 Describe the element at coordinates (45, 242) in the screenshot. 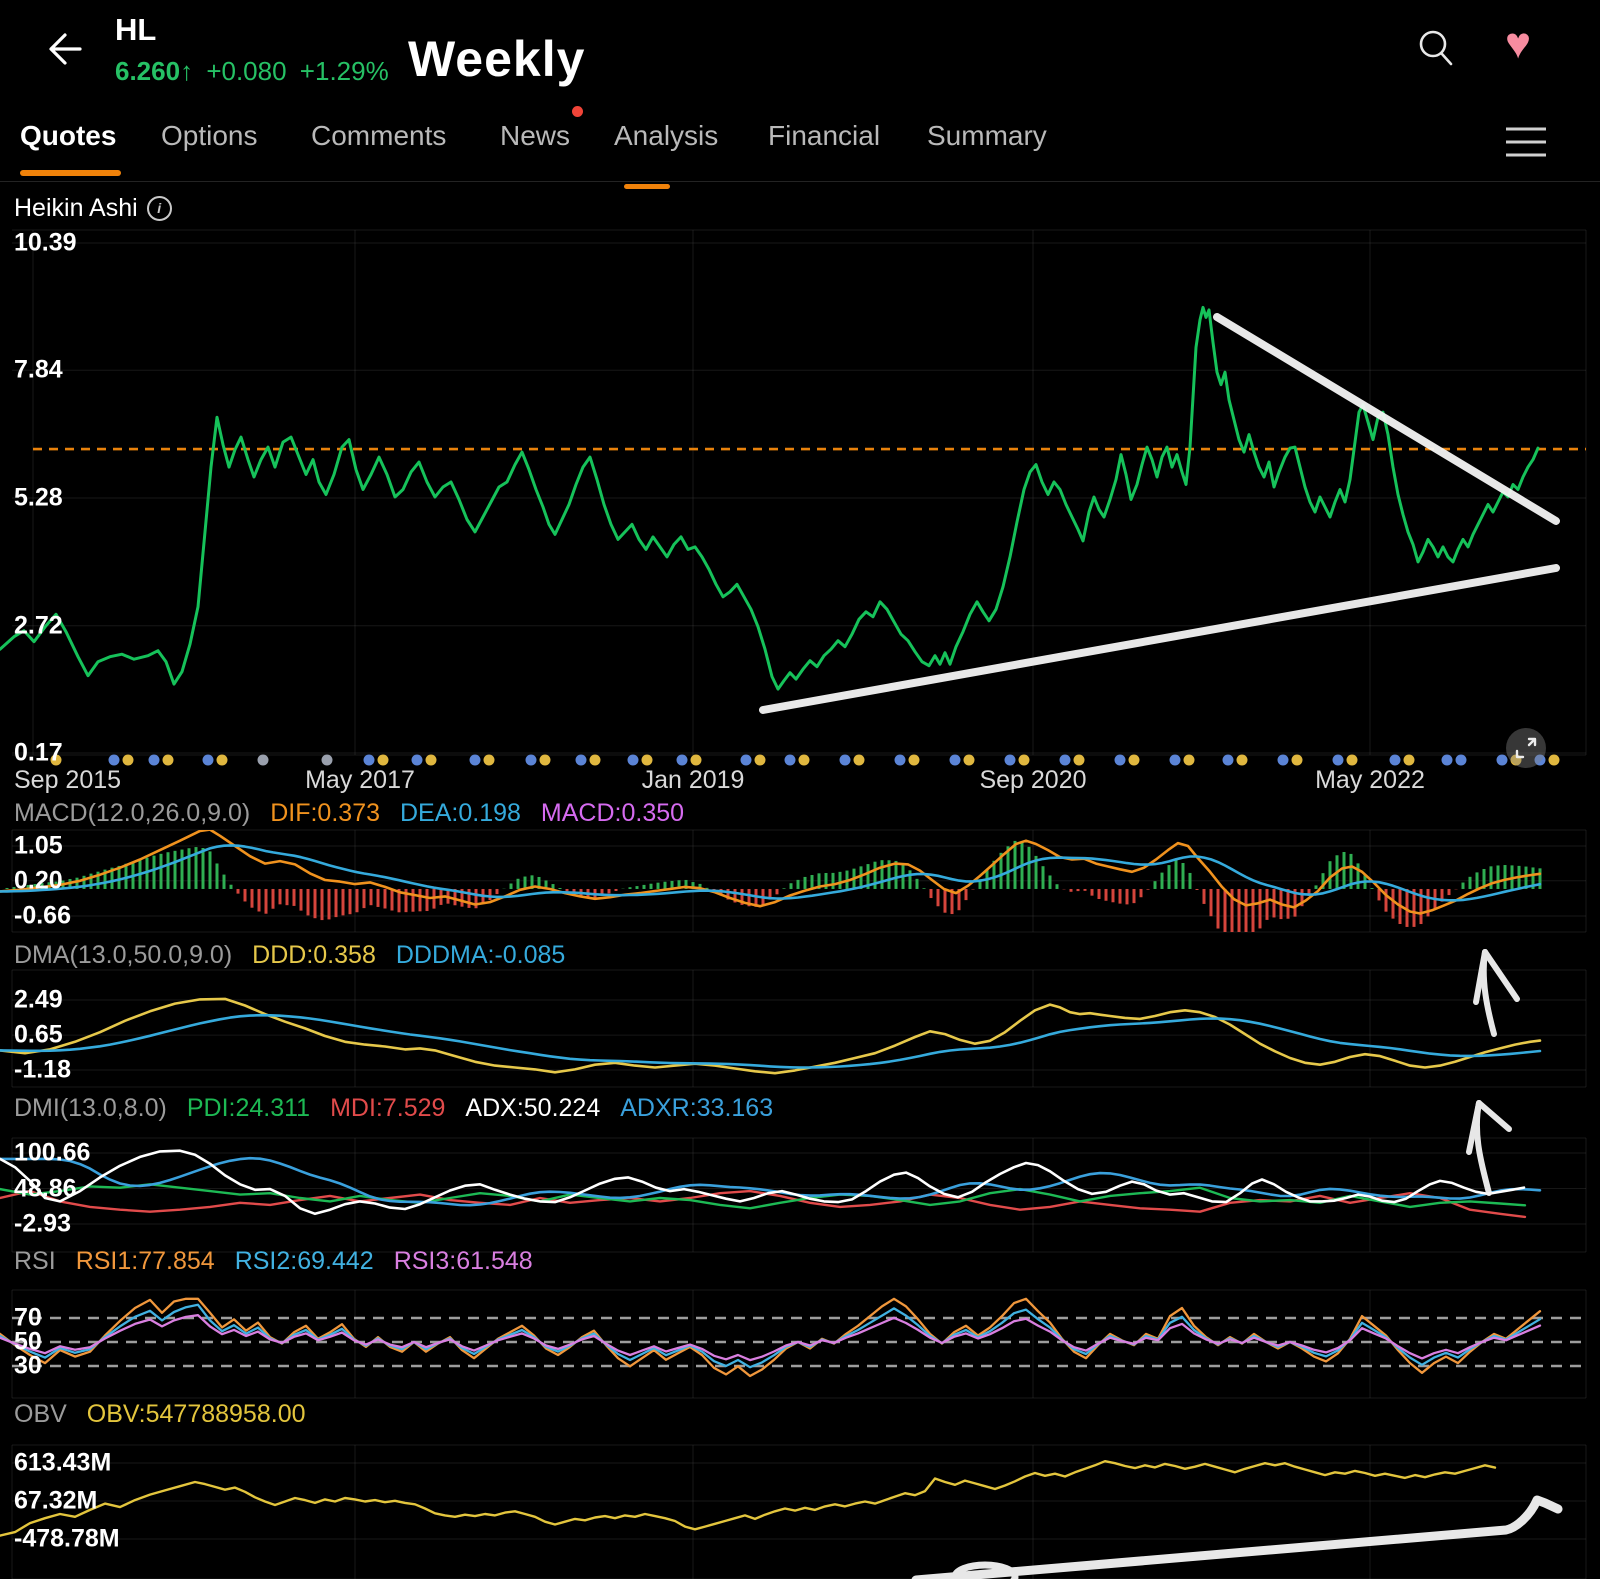

I see `y-axis-tick: 10.39` at that location.